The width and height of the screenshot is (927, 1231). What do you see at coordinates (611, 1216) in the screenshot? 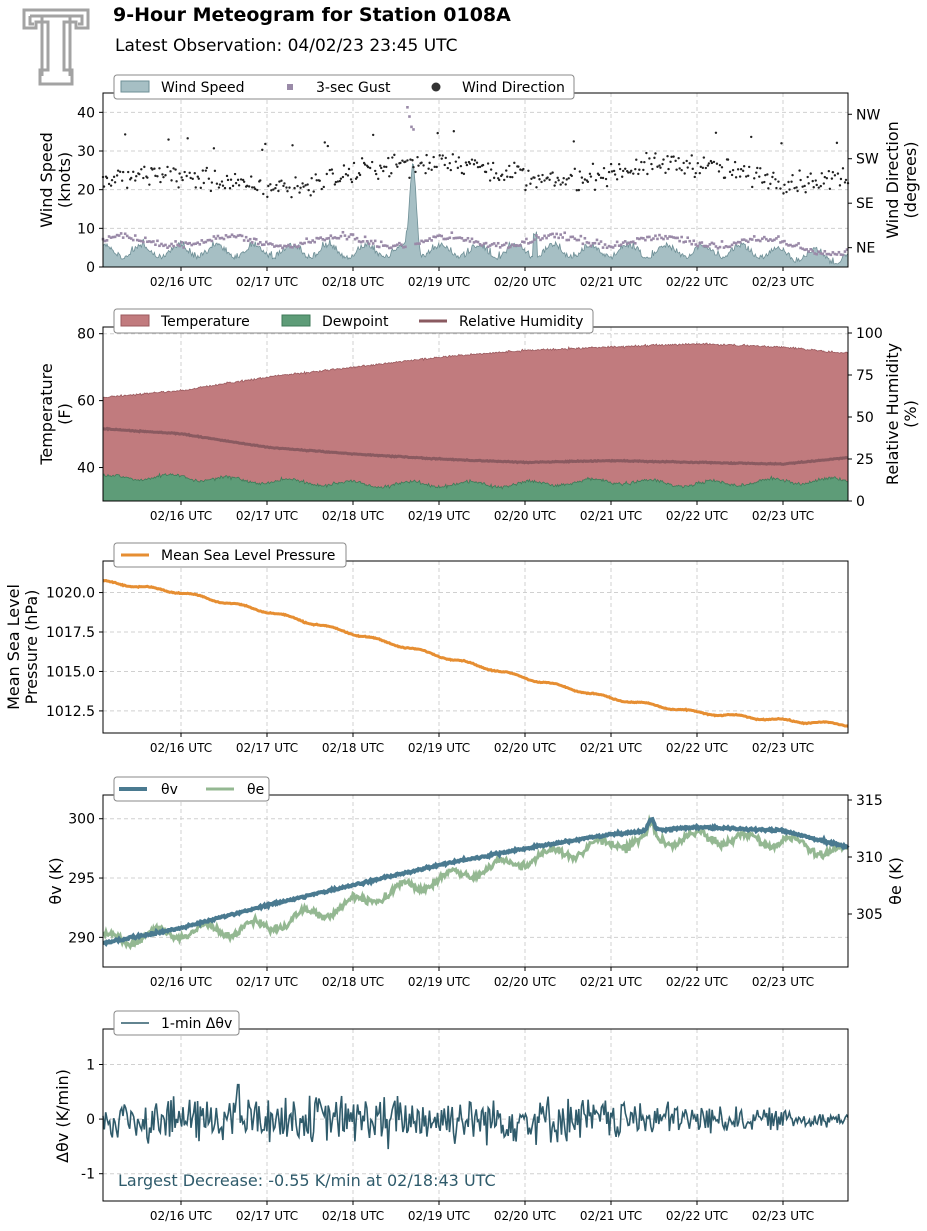
I see `delta-x-tick-label: 02/21 UTC` at bounding box center [611, 1216].